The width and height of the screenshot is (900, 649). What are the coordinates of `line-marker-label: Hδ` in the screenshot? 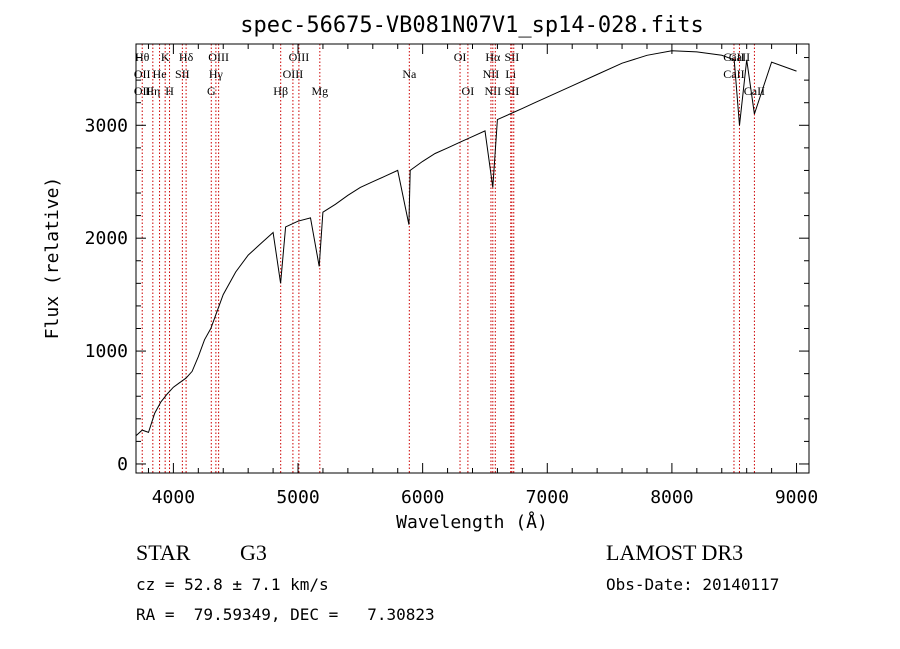 It's located at (186, 57).